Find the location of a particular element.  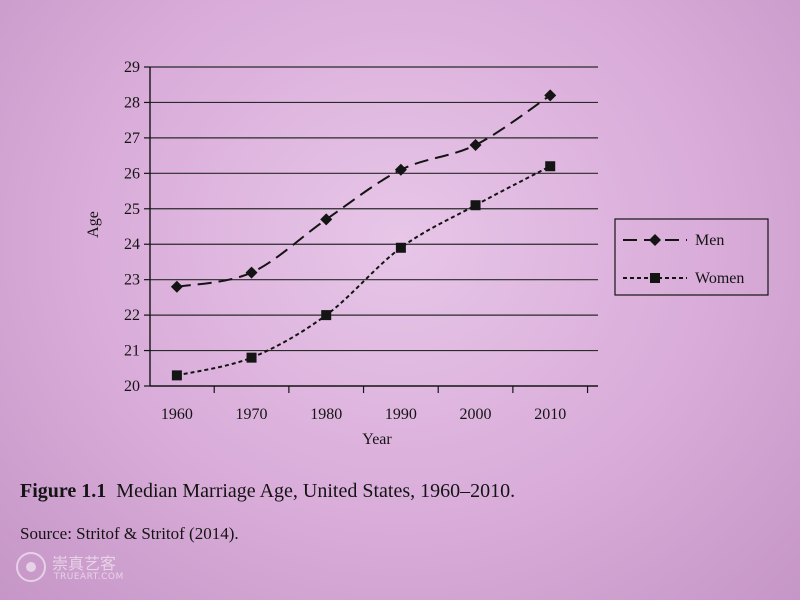

data-point-women-1970 is located at coordinates (251, 357).